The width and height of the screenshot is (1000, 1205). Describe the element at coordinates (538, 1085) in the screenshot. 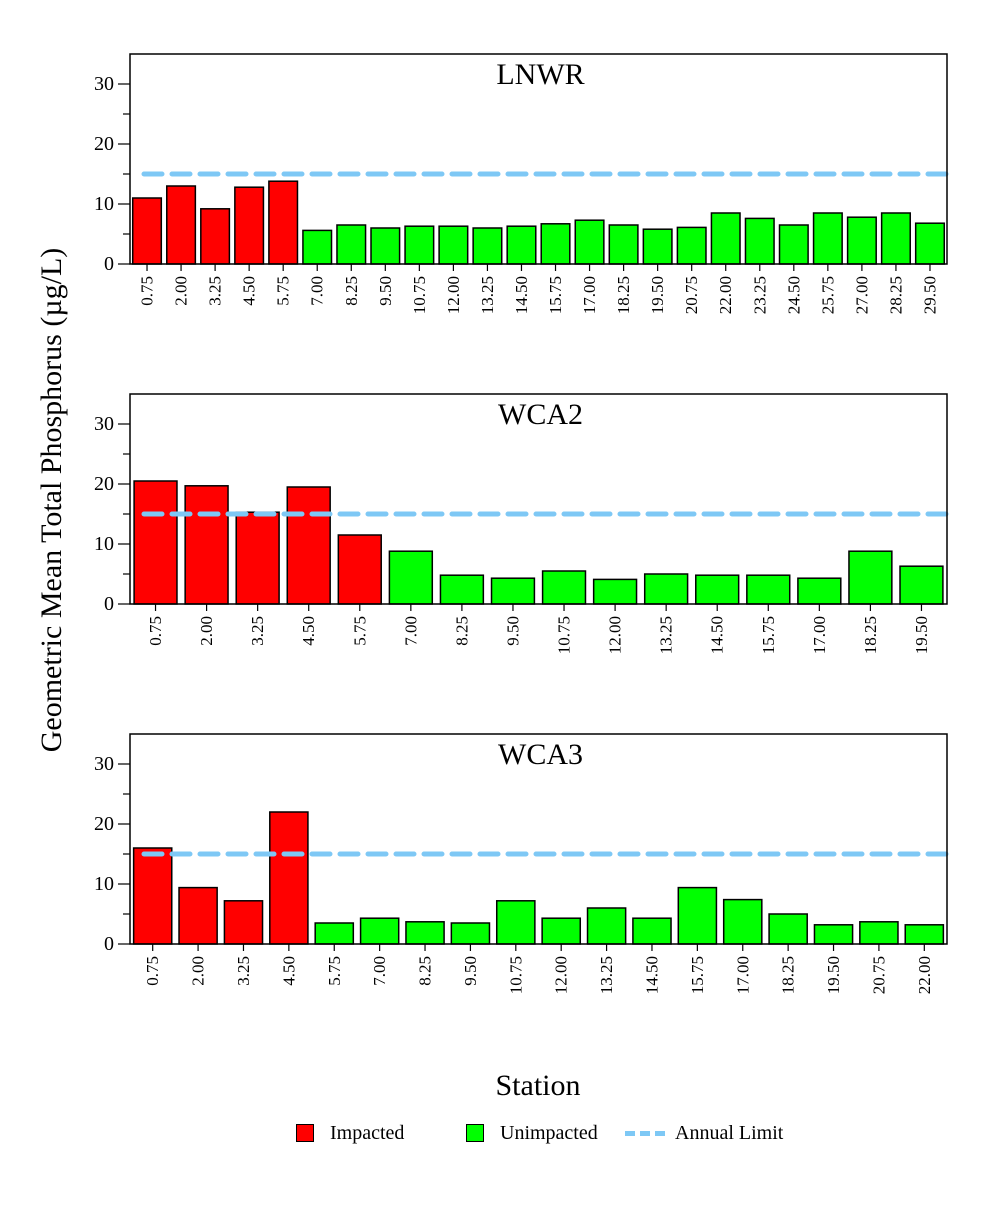

I see `x-axis-label: Station` at that location.